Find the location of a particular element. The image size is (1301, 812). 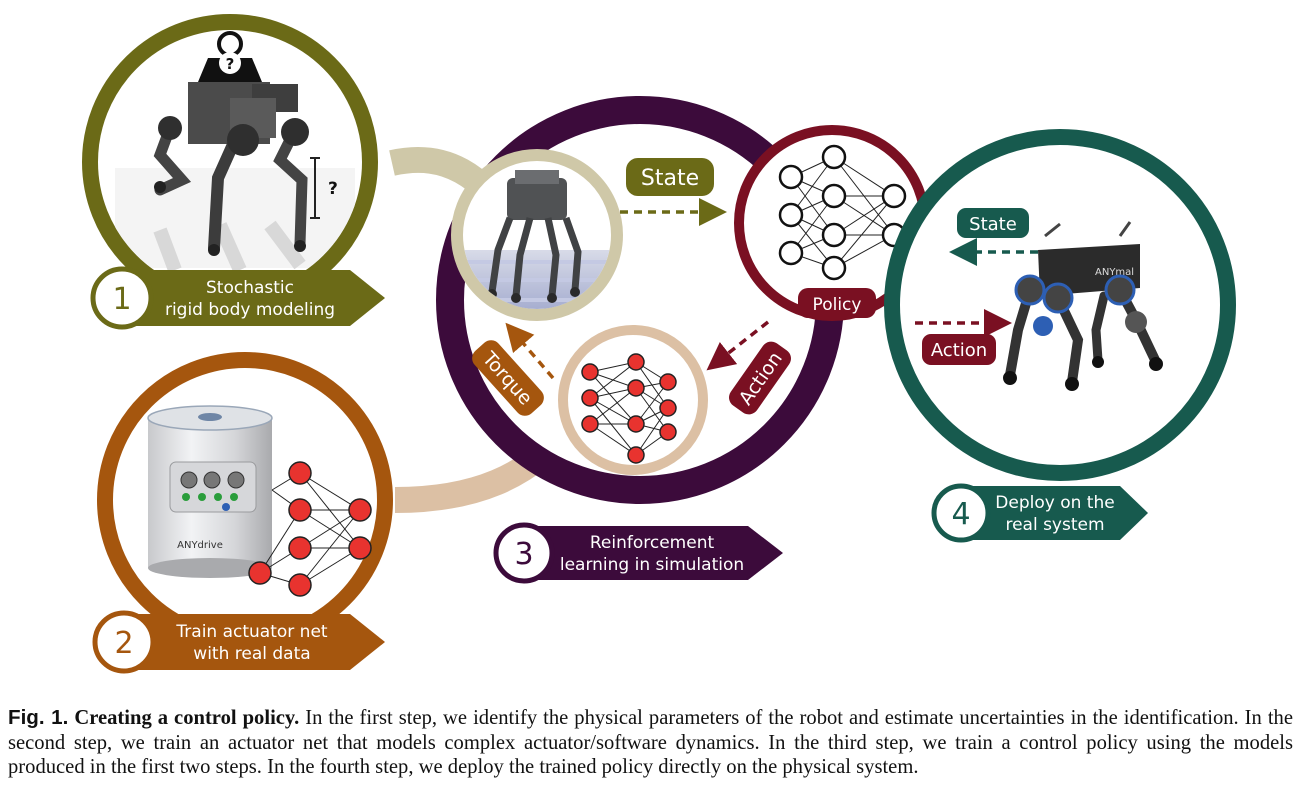

torque-arrow is located at coordinates (530, 351).